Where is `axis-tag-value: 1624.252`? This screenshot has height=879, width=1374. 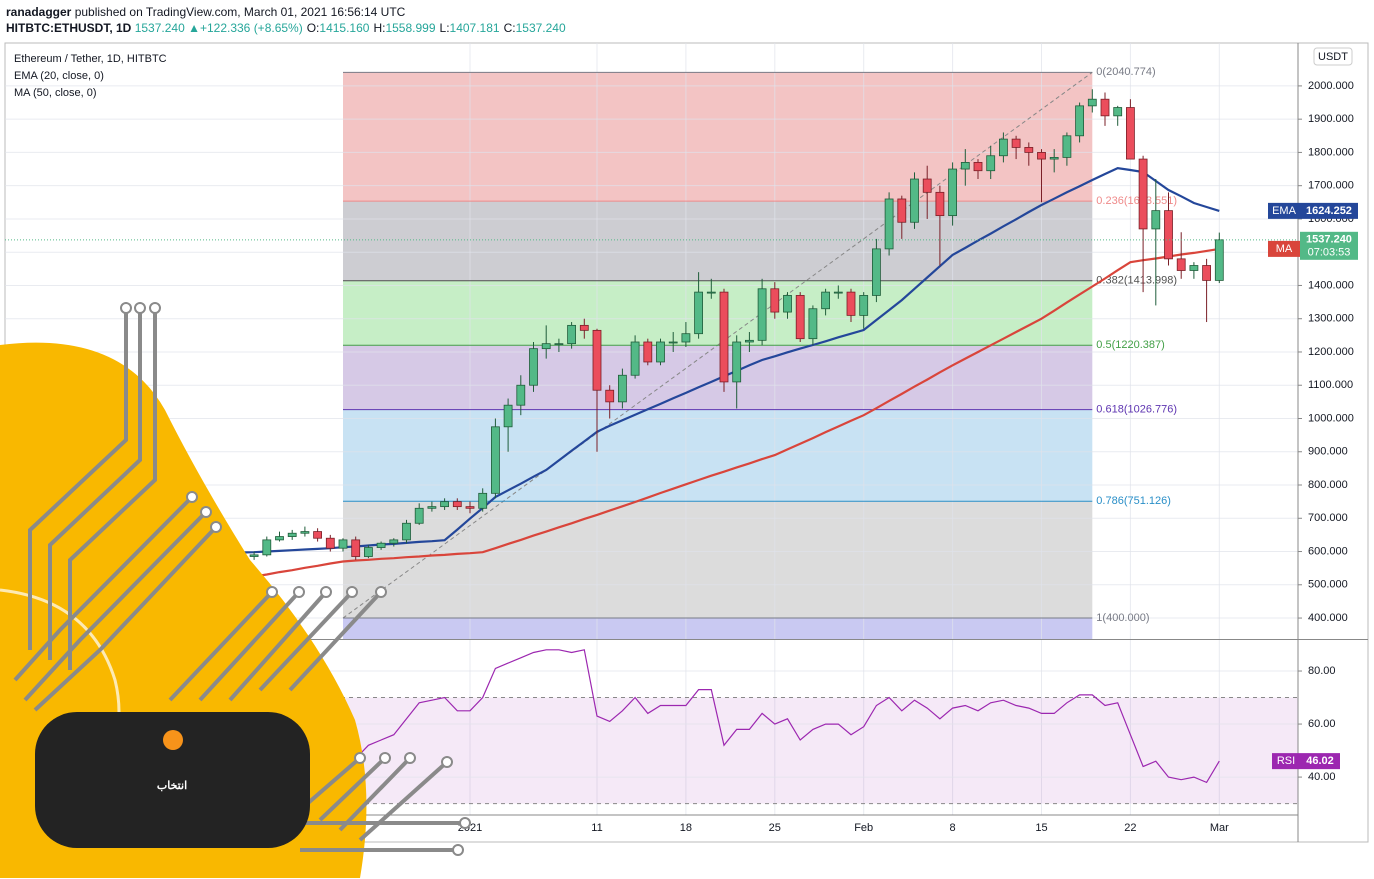
axis-tag-value: 1624.252 is located at coordinates (1329, 211).